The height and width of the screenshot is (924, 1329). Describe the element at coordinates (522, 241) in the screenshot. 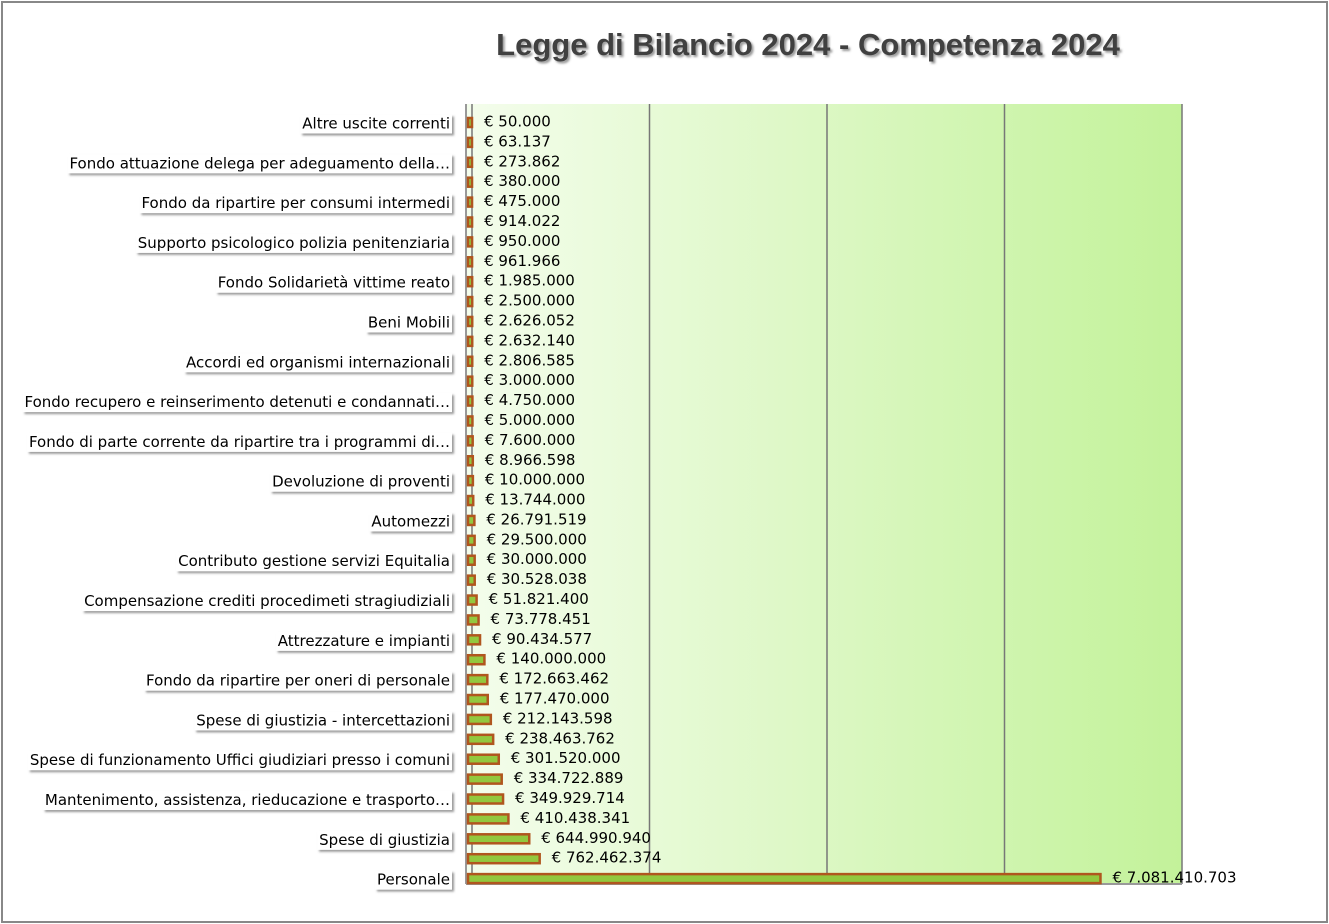

I see `value-label: € 950.000` at that location.